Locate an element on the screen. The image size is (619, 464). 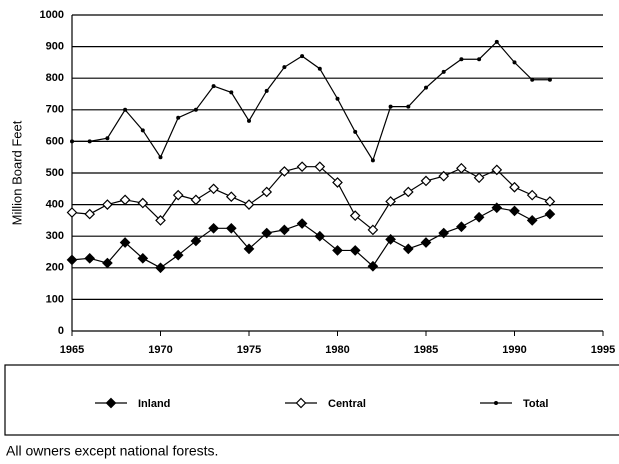
y-tick-label: 600 is located at coordinates (55, 141).